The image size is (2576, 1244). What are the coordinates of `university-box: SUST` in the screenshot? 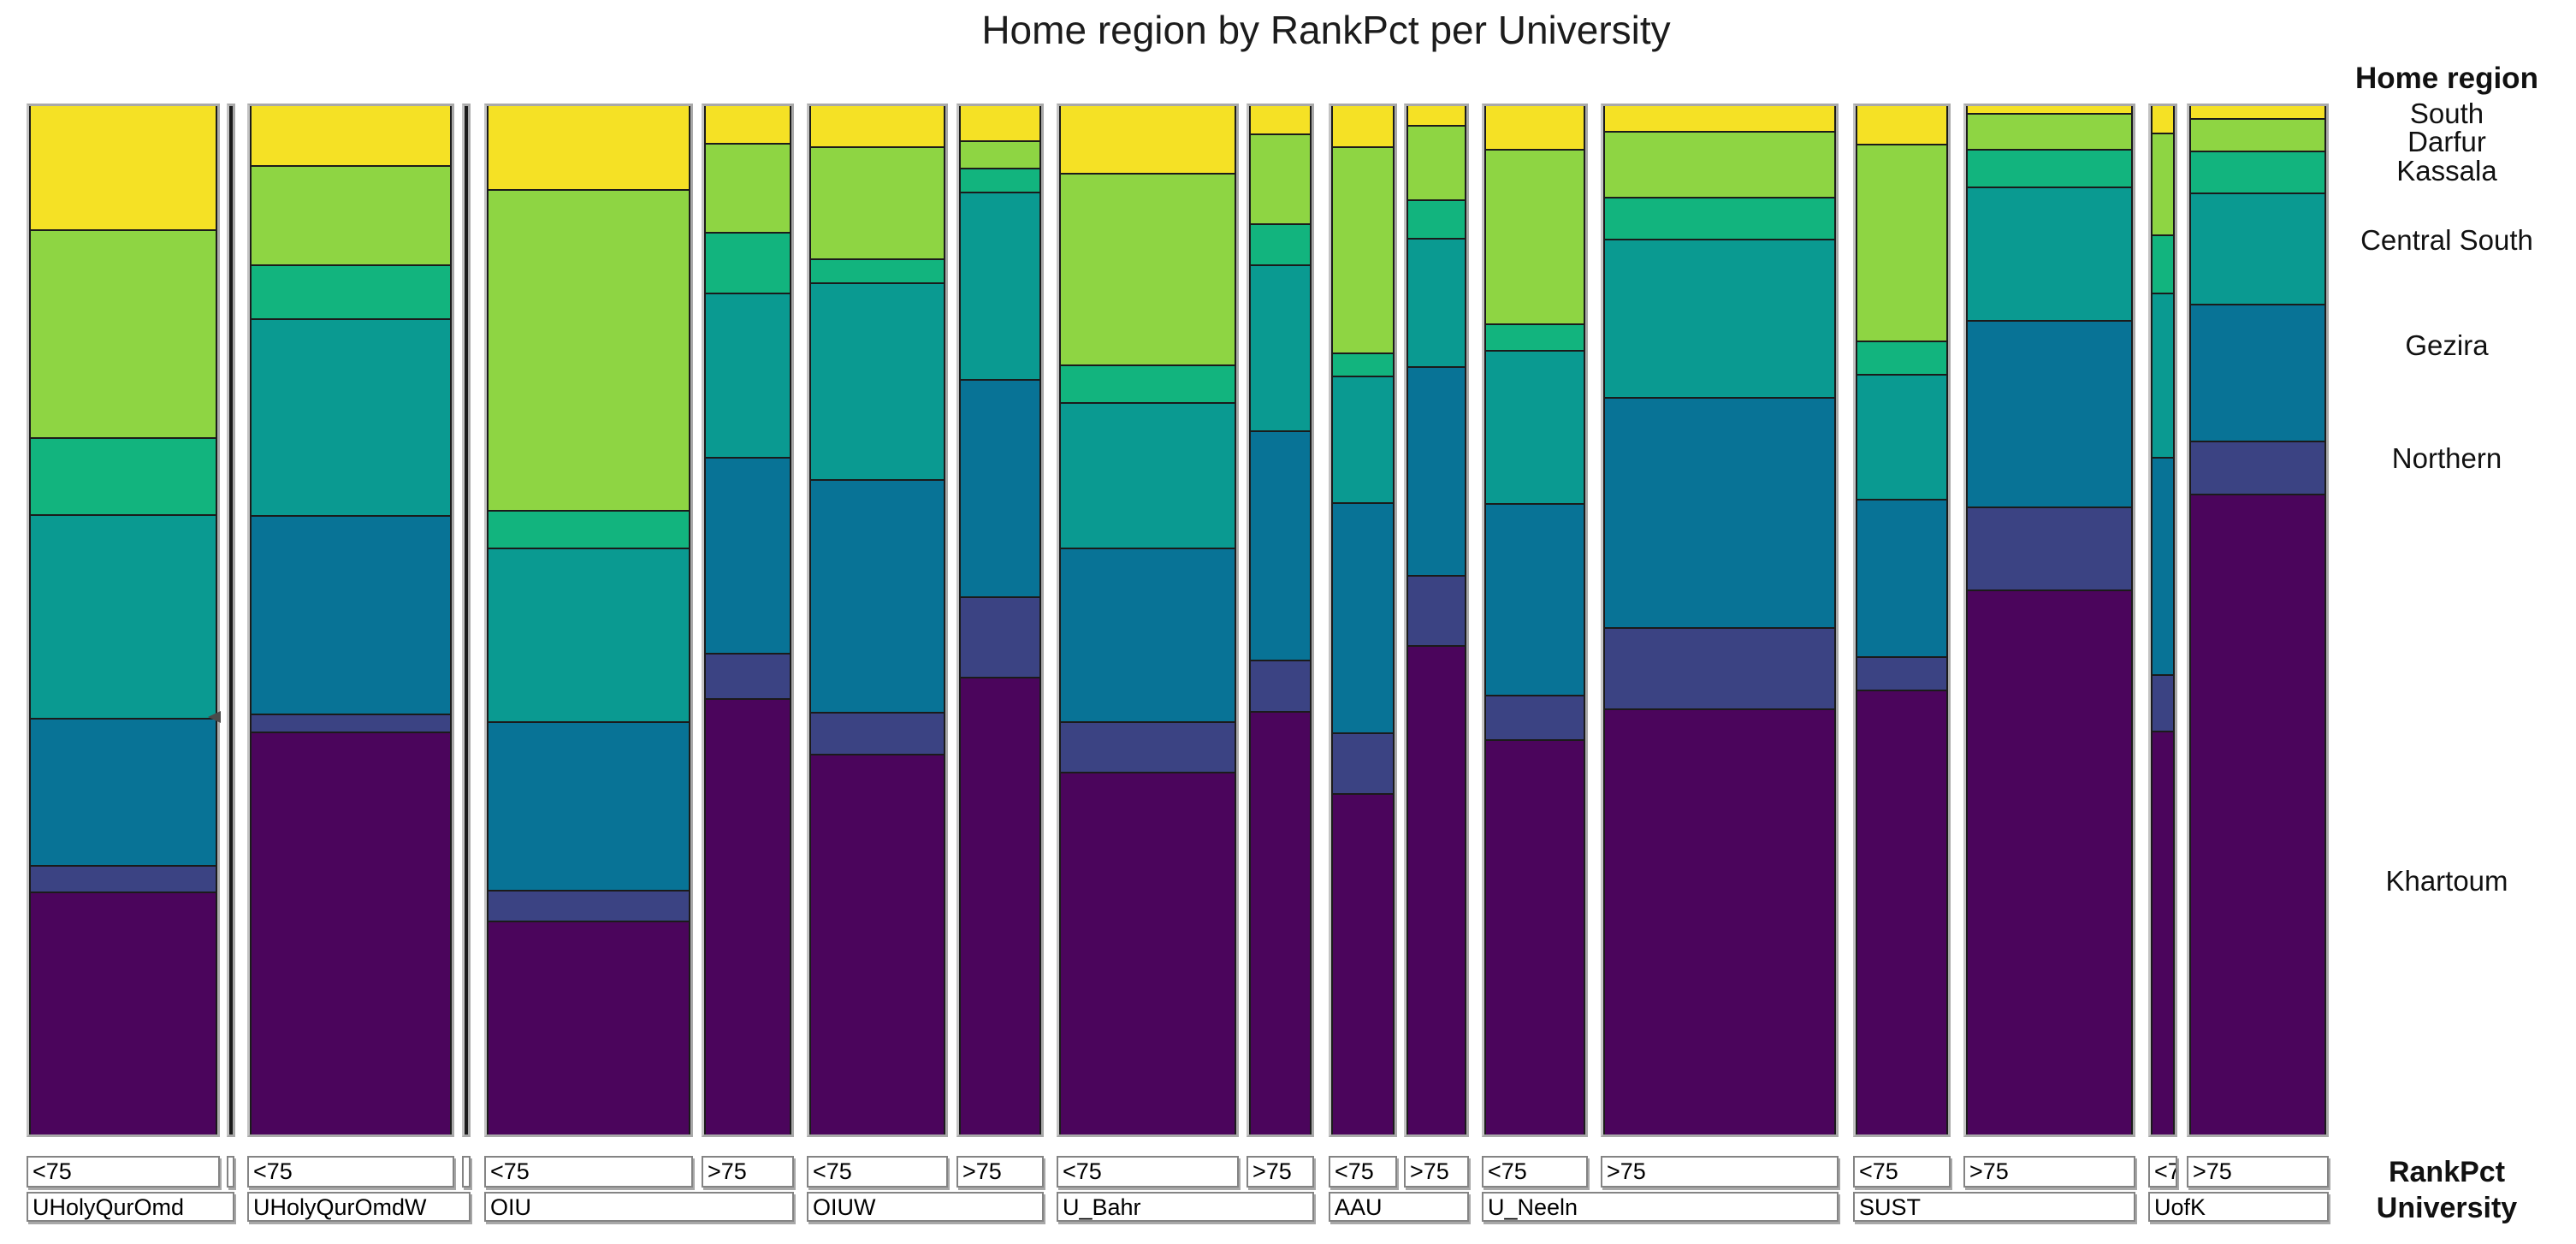 It's located at (1994, 1207).